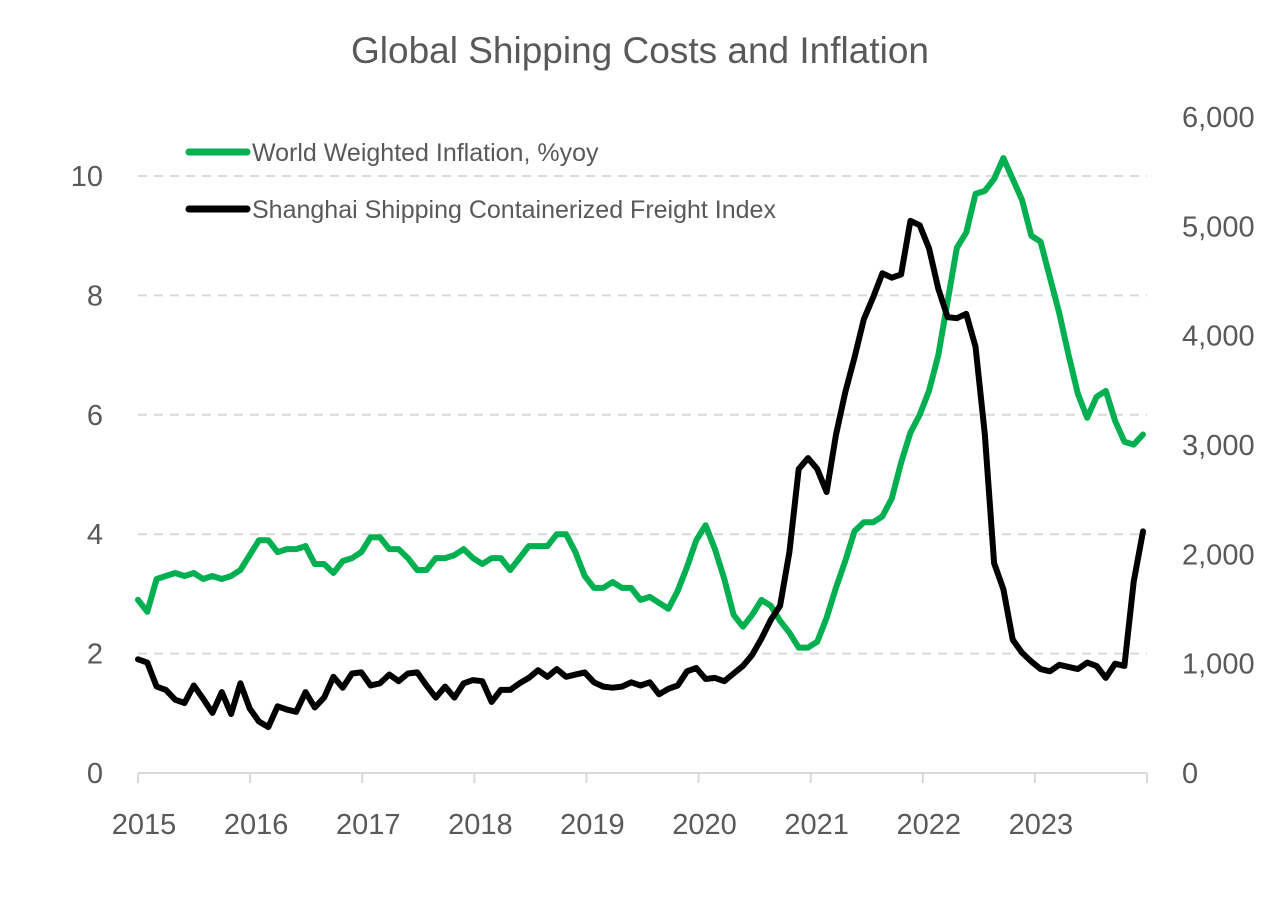 Image resolution: width=1280 pixels, height=919 pixels. What do you see at coordinates (704, 825) in the screenshot?
I see `x-tick-label: 2020` at bounding box center [704, 825].